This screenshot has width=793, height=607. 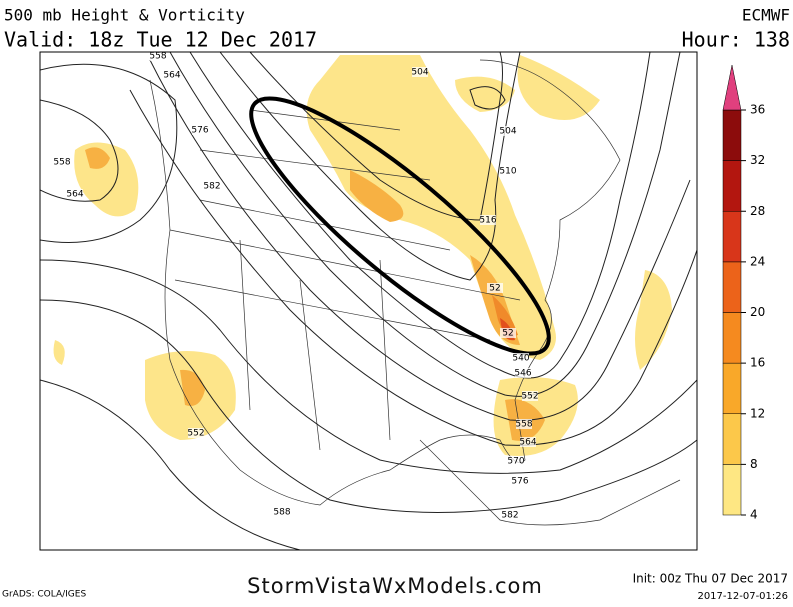 What do you see at coordinates (742, 596) in the screenshot?
I see `timestamp: 2017-12-07-01:26` at bounding box center [742, 596].